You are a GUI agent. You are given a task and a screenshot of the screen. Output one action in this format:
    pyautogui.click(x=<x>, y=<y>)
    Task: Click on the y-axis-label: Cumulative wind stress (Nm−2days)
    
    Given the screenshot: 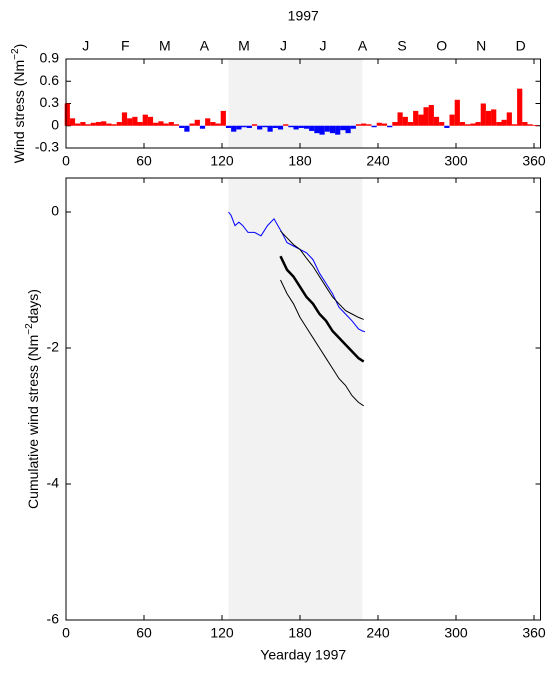 What is the action you would take?
    pyautogui.click(x=32, y=399)
    